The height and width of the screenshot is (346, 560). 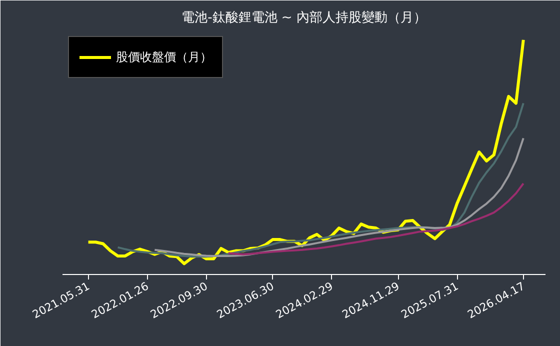 I want to click on chart-title: 電池-鈦酸鋰電池 ~ 內部人持股變動（月）, so click(x=304, y=18).